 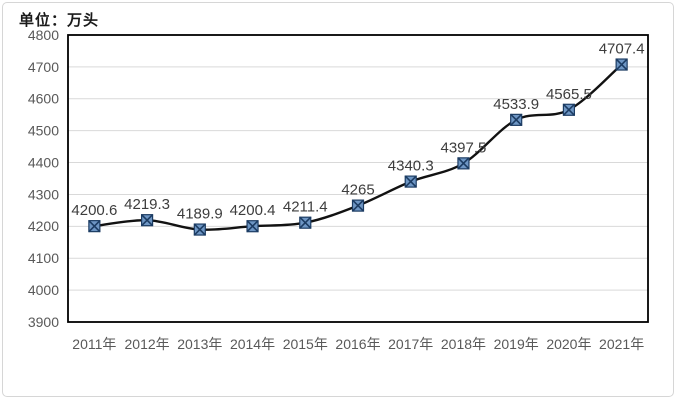 I want to click on x-tick-label: 2021年, so click(x=621, y=344).